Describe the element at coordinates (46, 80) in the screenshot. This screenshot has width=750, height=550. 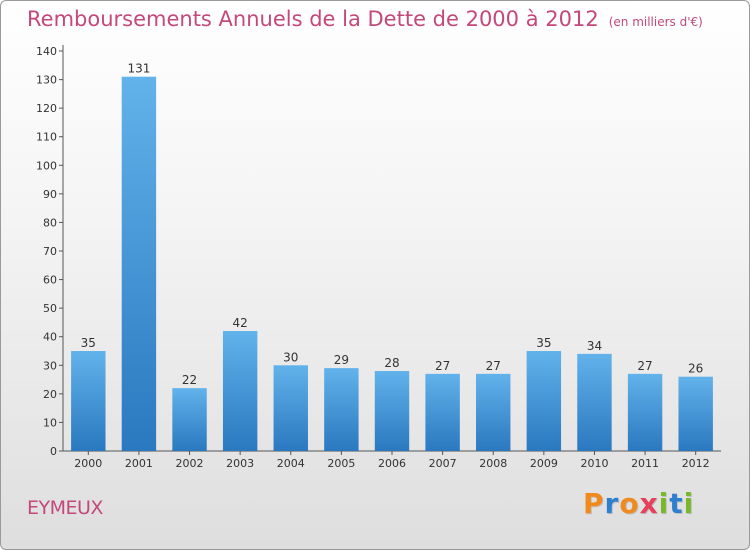
I see `y-tick-label: 130` at that location.